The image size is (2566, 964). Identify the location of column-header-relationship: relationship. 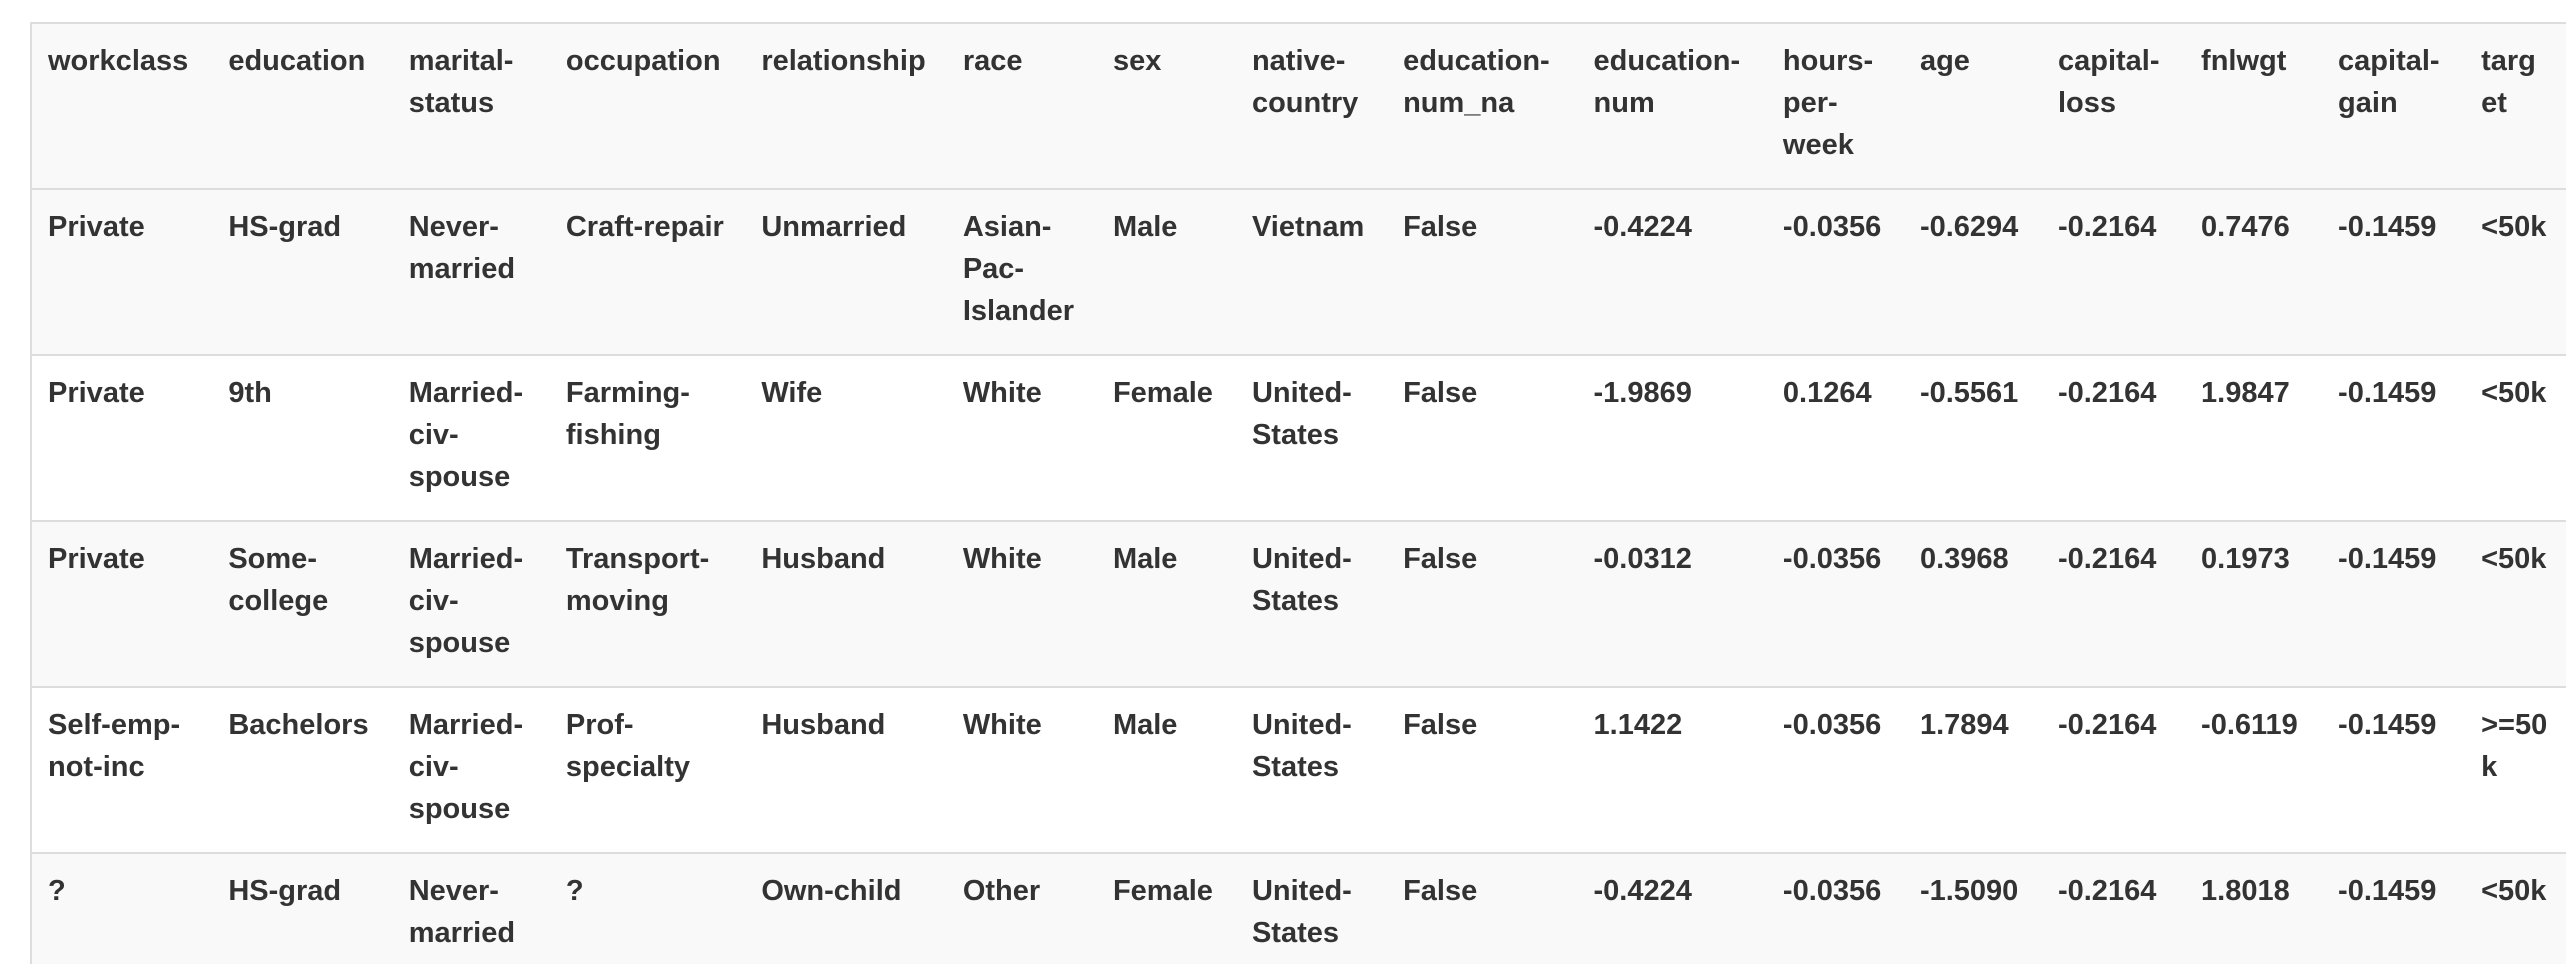
(843, 61).